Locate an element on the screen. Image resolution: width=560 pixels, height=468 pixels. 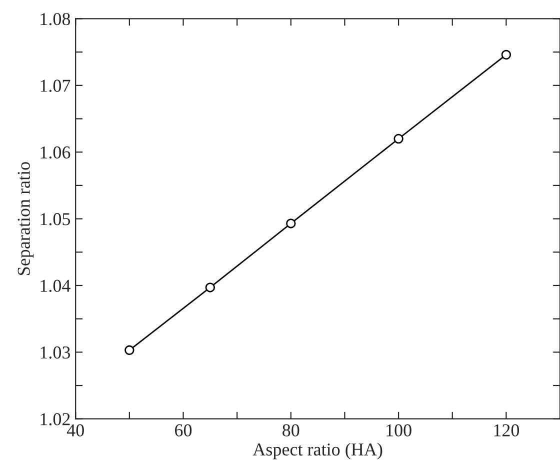
y-tick-label: 1.06 is located at coordinates (55, 152).